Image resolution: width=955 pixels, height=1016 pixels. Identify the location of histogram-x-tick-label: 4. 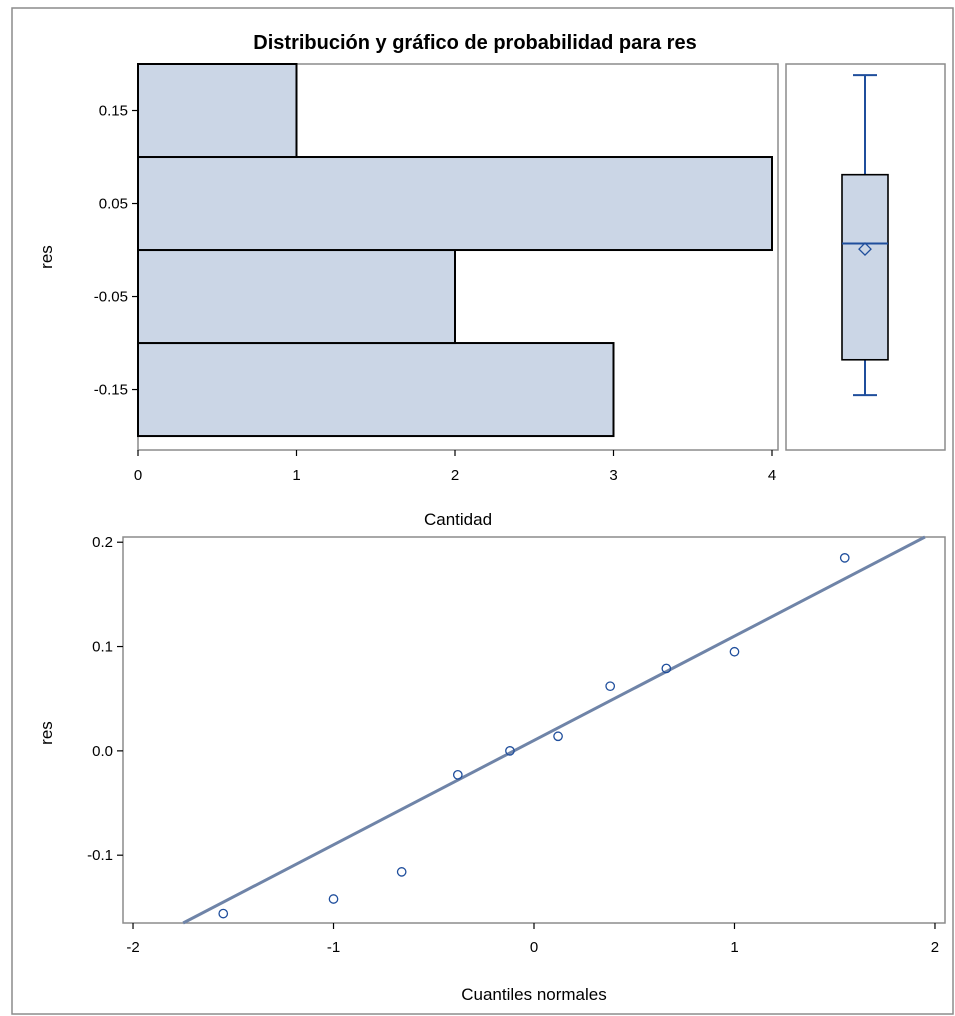
(772, 475).